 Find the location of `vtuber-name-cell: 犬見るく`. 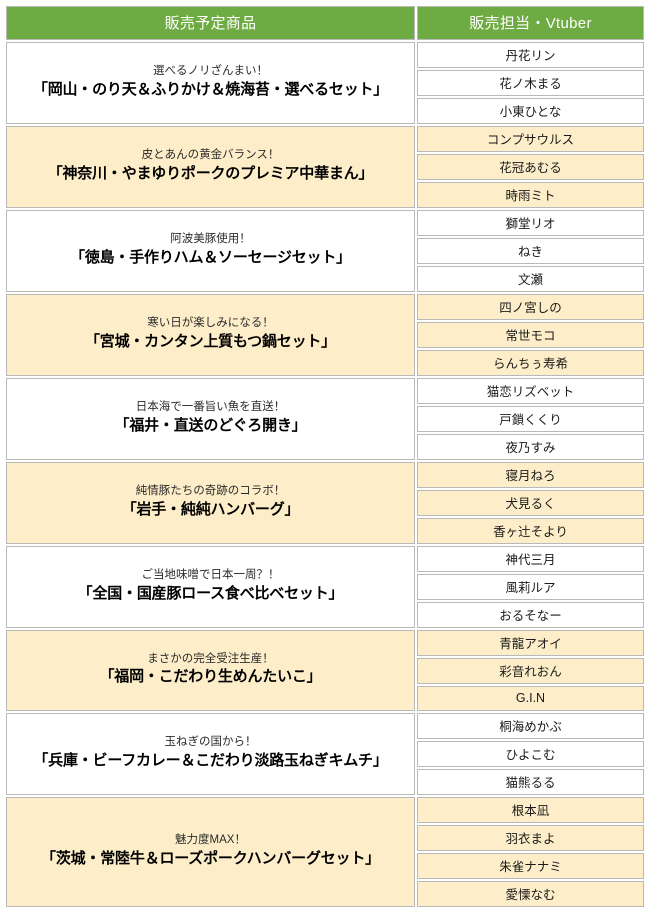

vtuber-name-cell: 犬見るく is located at coordinates (530, 503).